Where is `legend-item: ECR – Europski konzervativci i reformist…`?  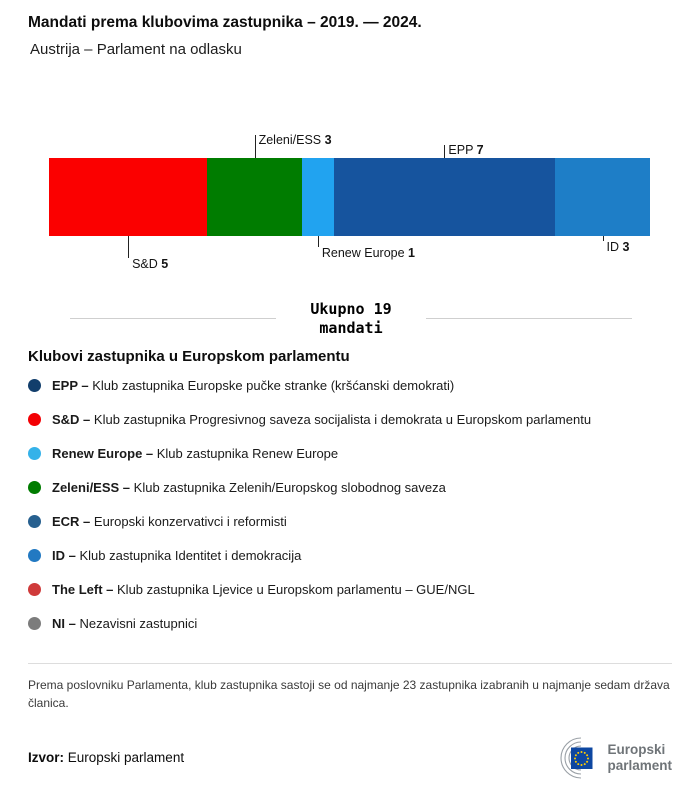 legend-item: ECR – Europski konzervativci i reformist… is located at coordinates (364, 522).